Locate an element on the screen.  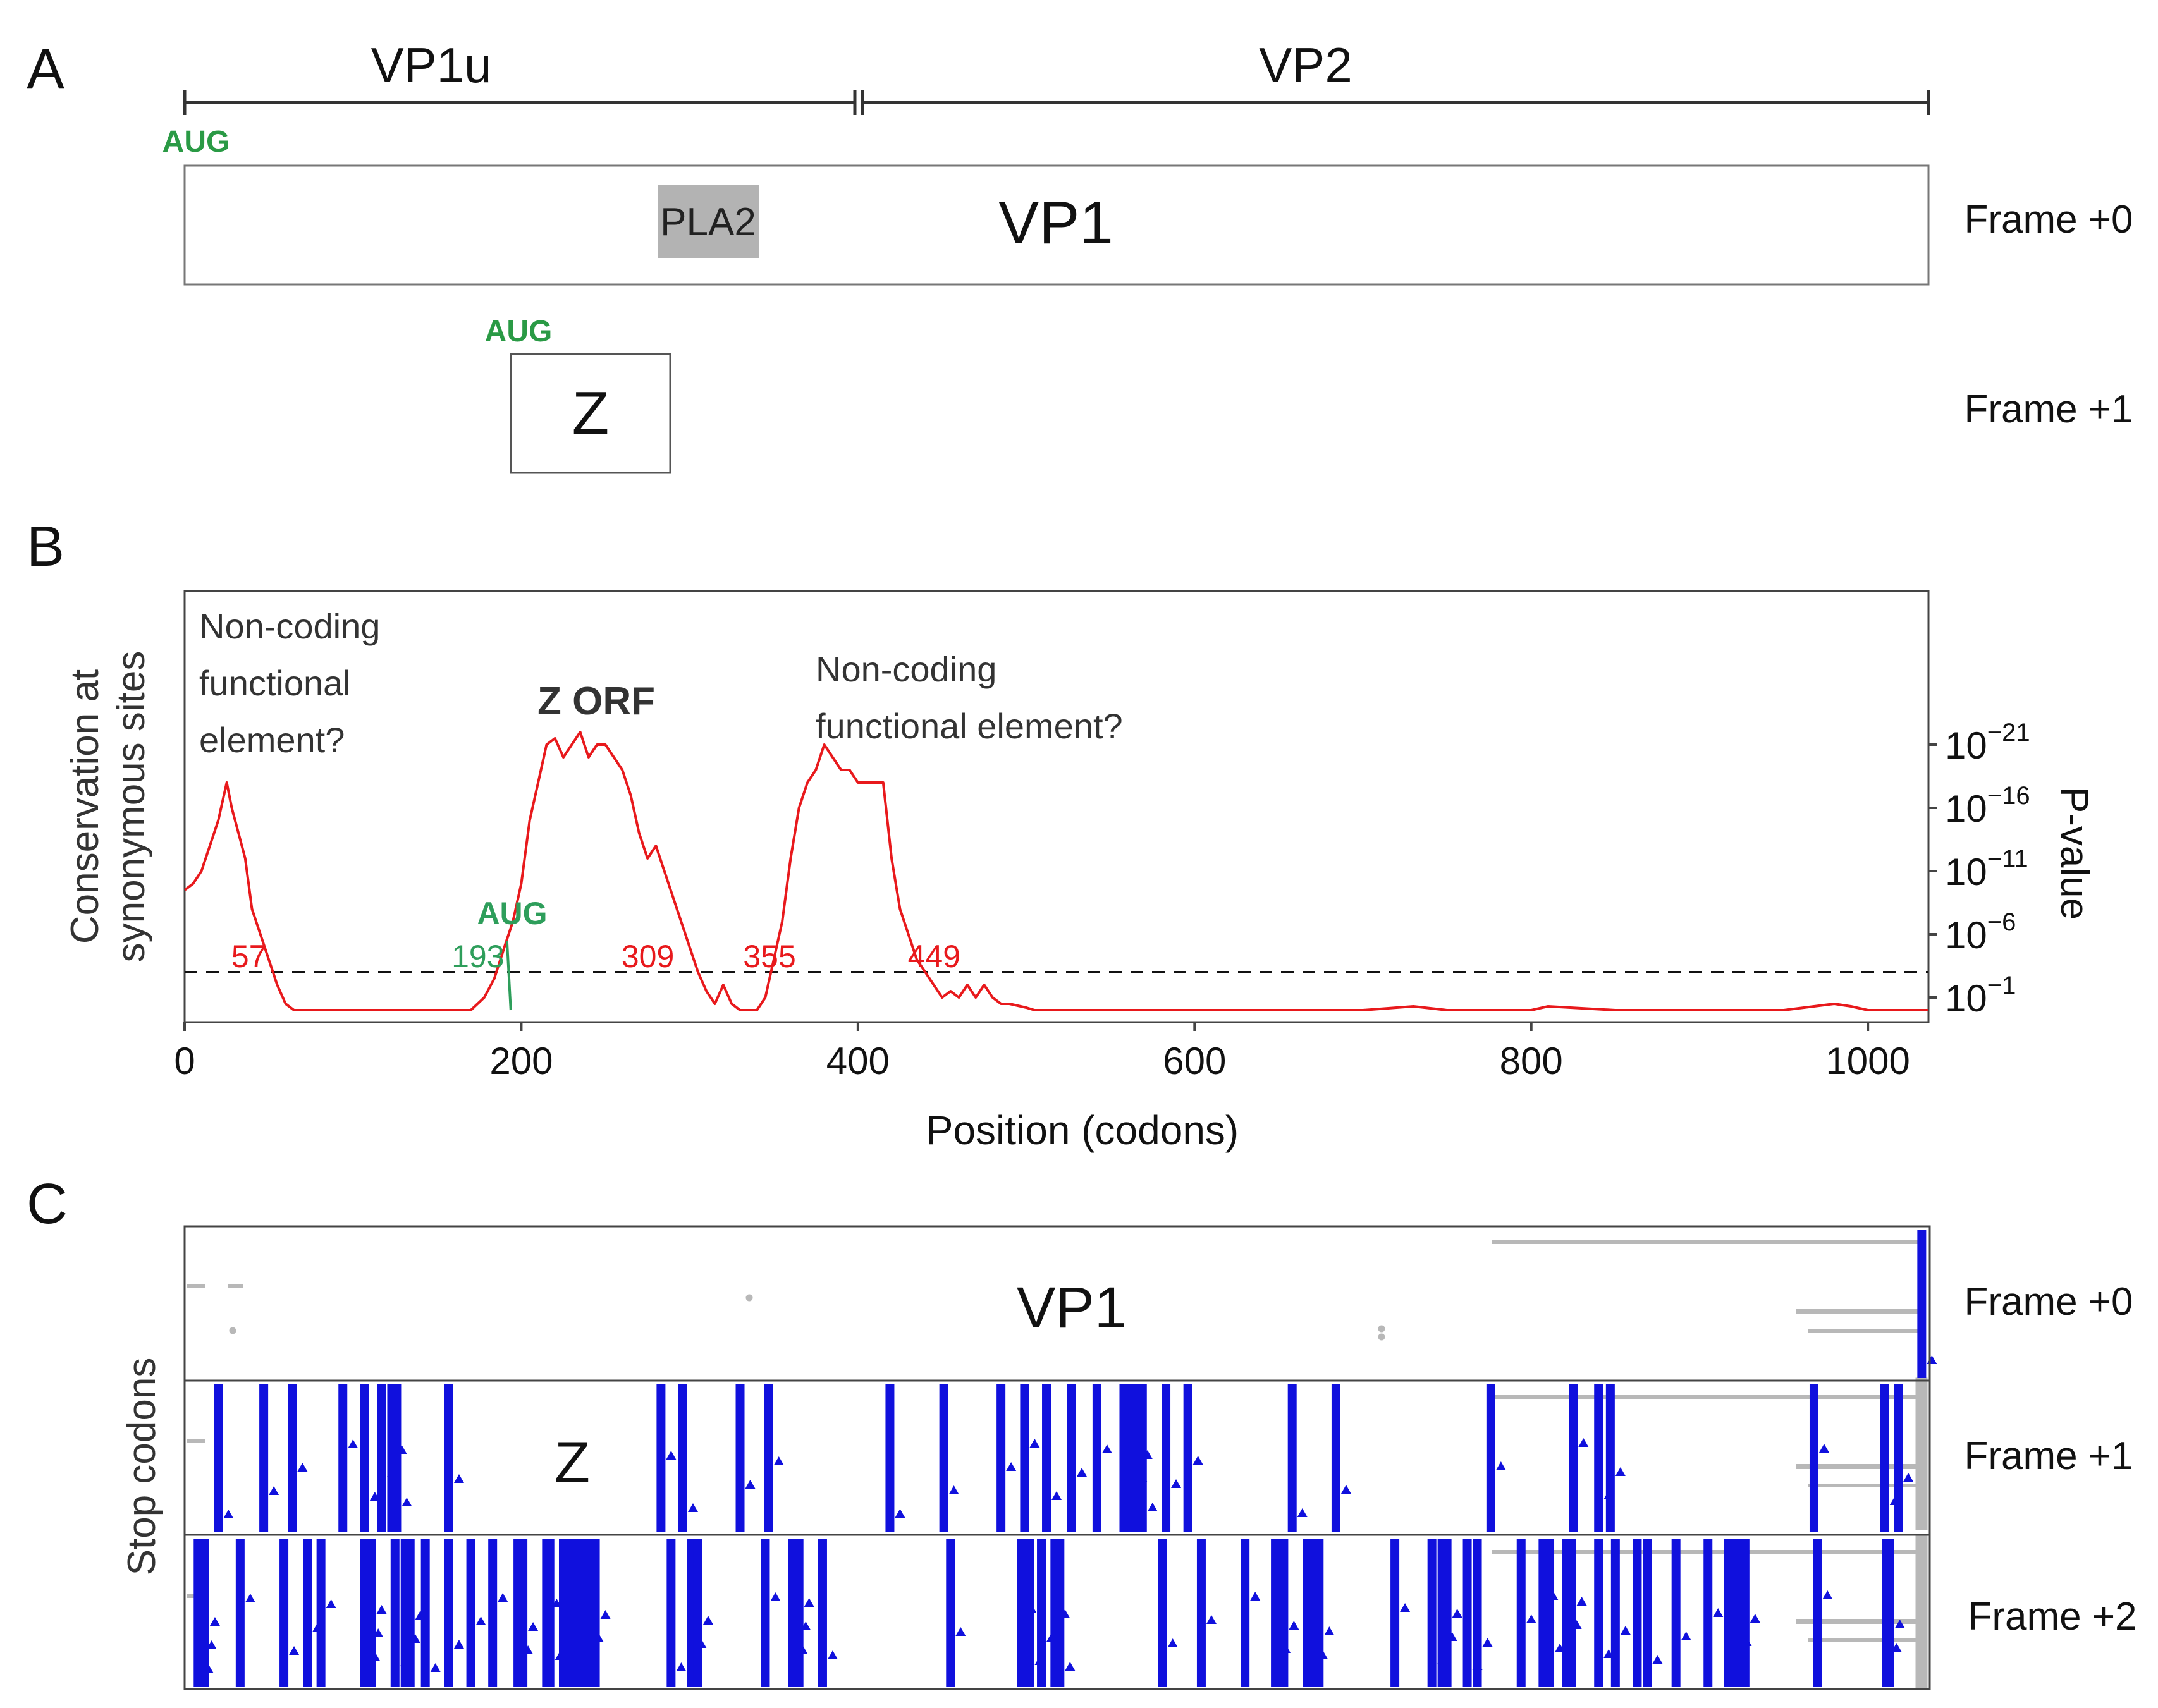
vp1-orf-box is located at coordinates (1056, 225).